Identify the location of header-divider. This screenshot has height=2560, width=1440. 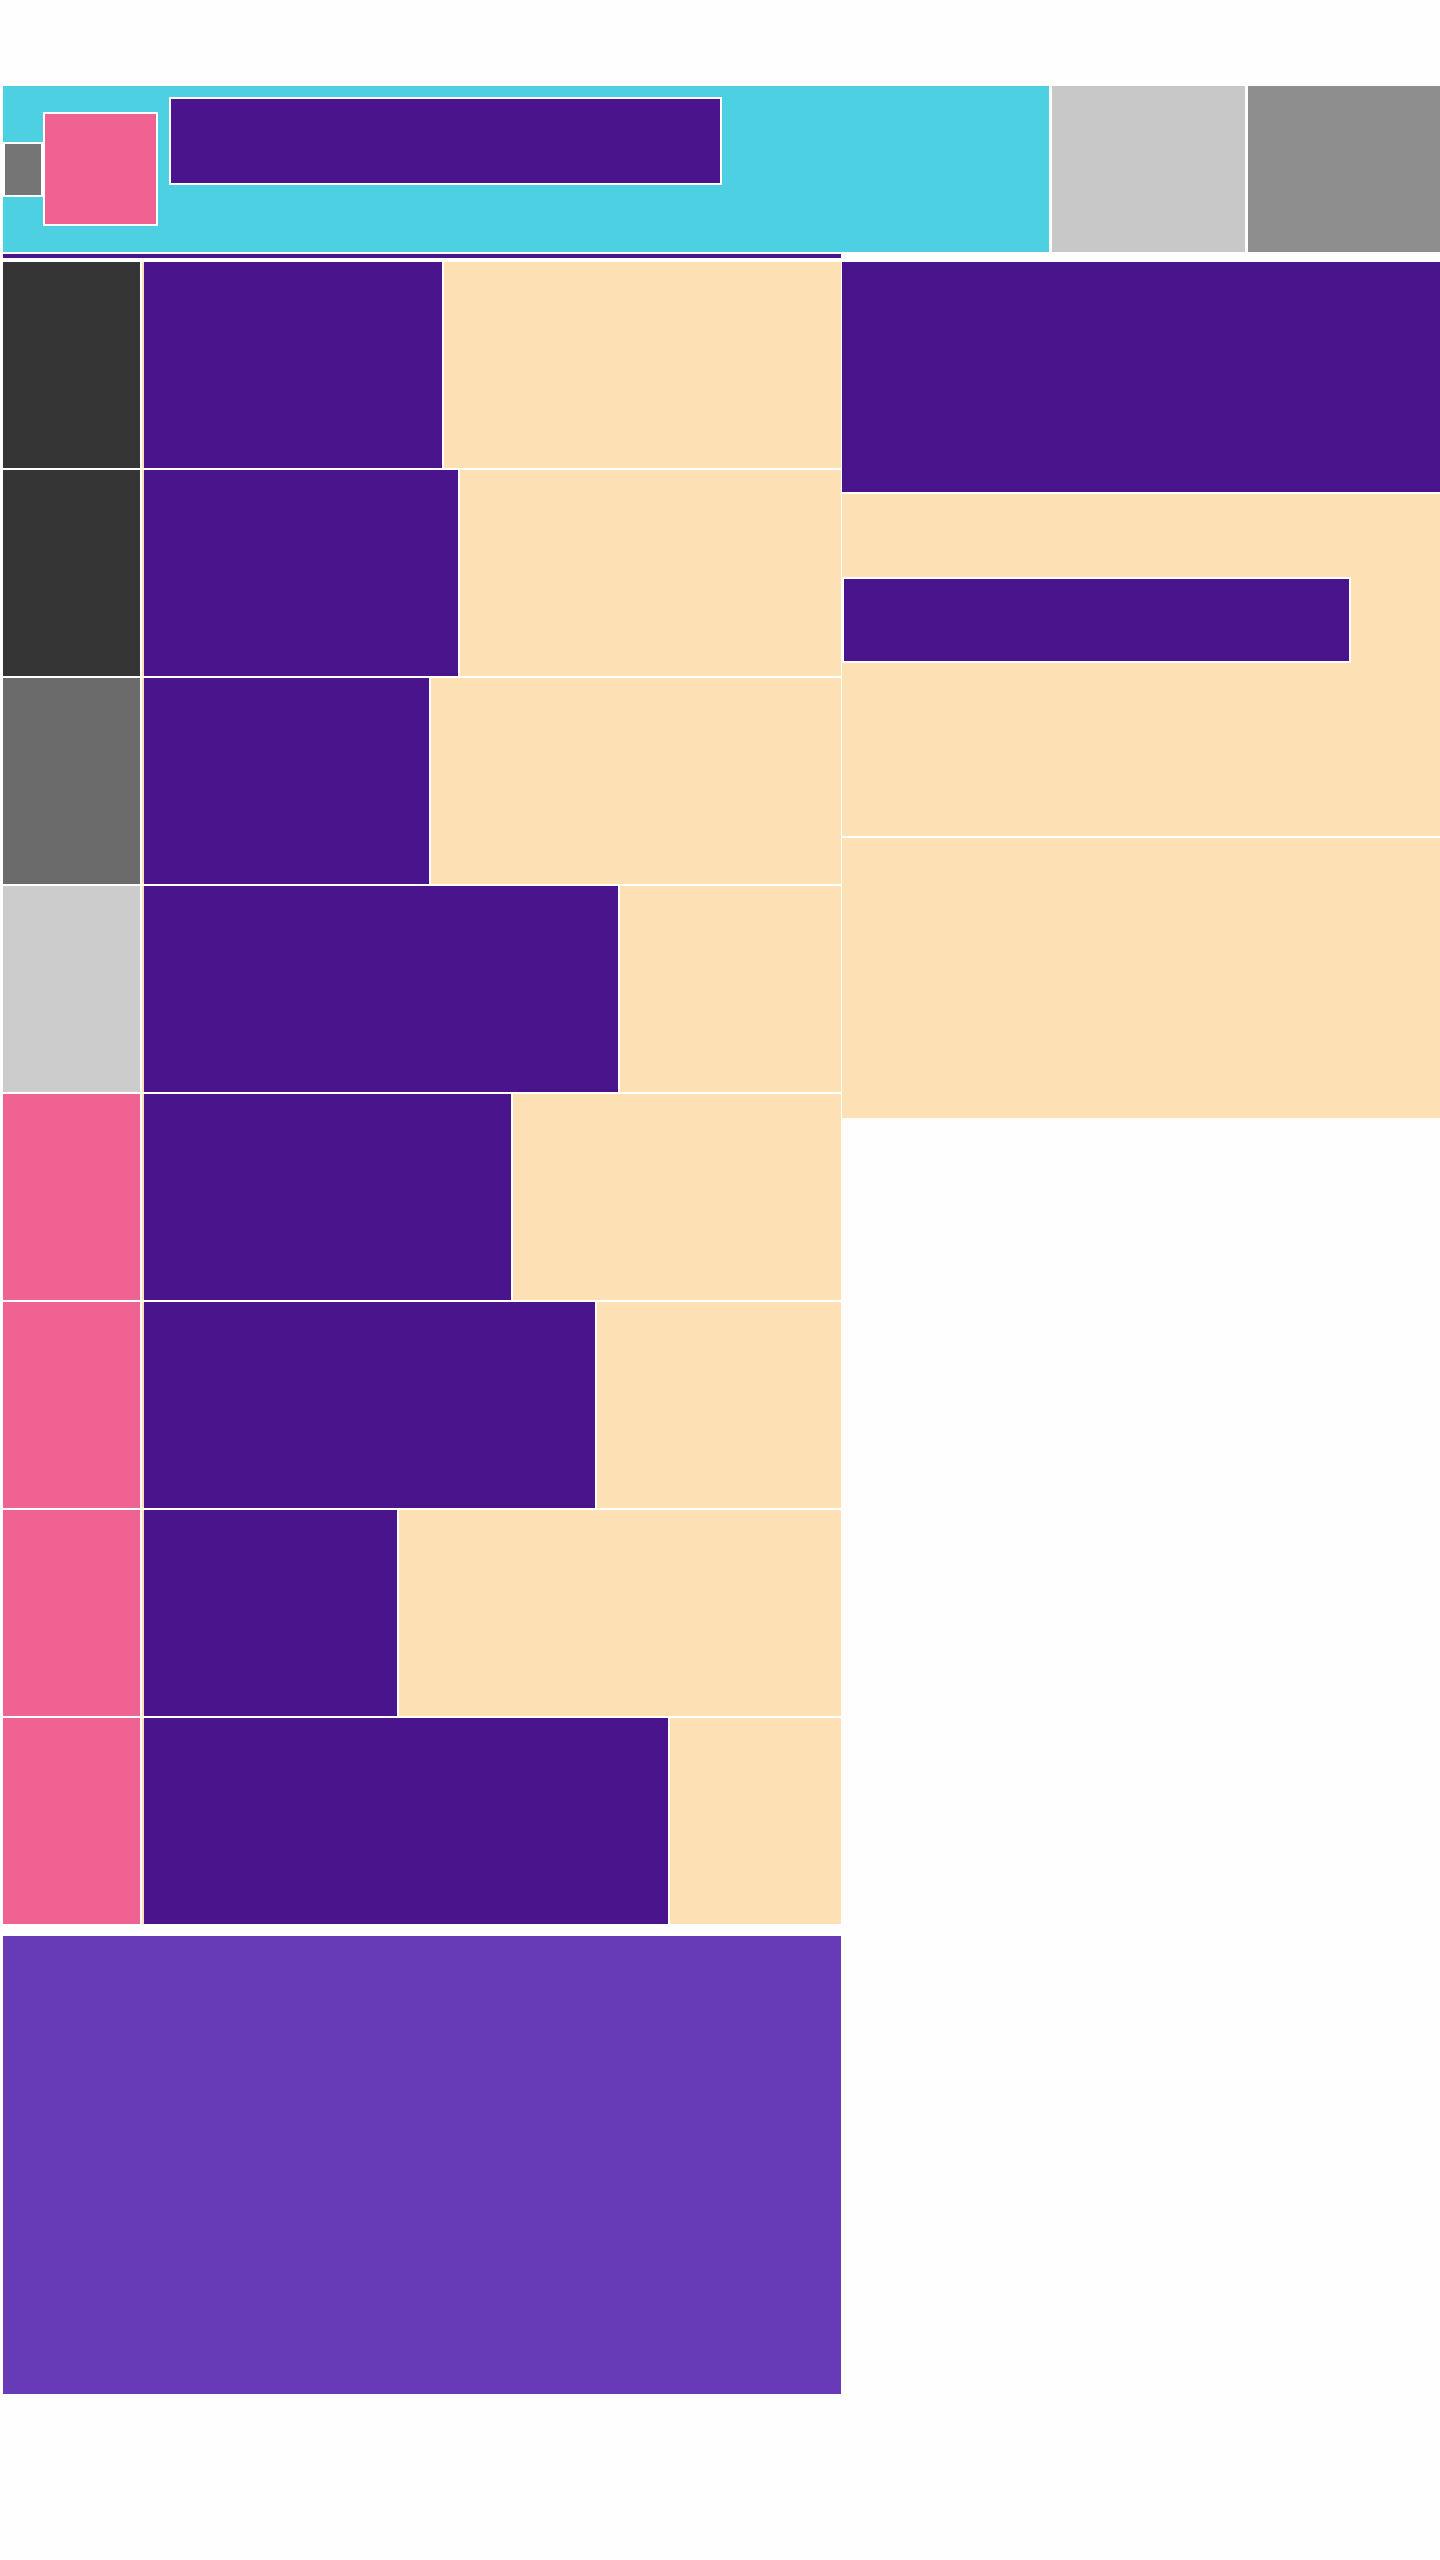
(422, 256).